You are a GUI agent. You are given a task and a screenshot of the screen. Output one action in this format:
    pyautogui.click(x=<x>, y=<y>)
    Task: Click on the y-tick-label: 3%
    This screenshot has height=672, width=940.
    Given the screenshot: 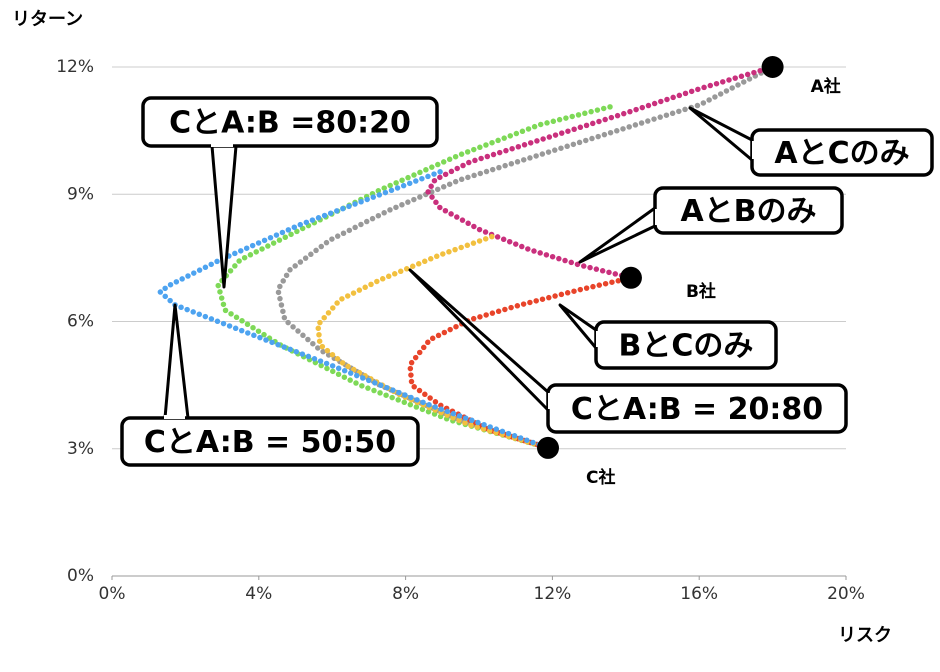 What is the action you would take?
    pyautogui.click(x=80, y=449)
    